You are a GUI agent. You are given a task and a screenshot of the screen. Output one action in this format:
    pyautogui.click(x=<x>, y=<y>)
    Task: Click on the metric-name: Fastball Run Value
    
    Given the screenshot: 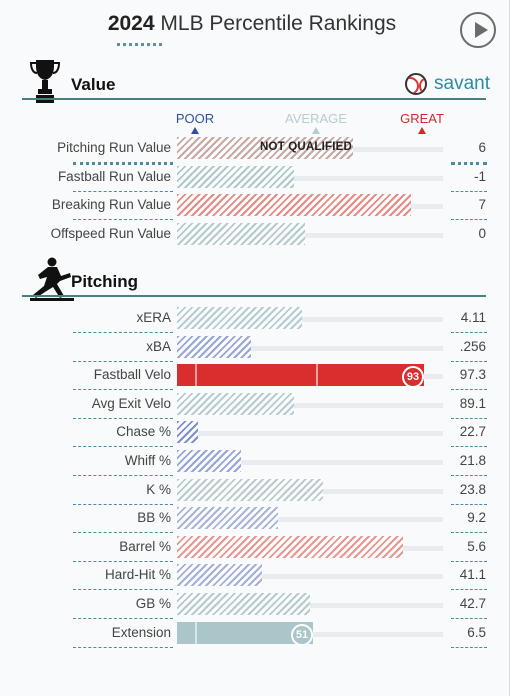 What is the action you would take?
    pyautogui.click(x=114, y=176)
    